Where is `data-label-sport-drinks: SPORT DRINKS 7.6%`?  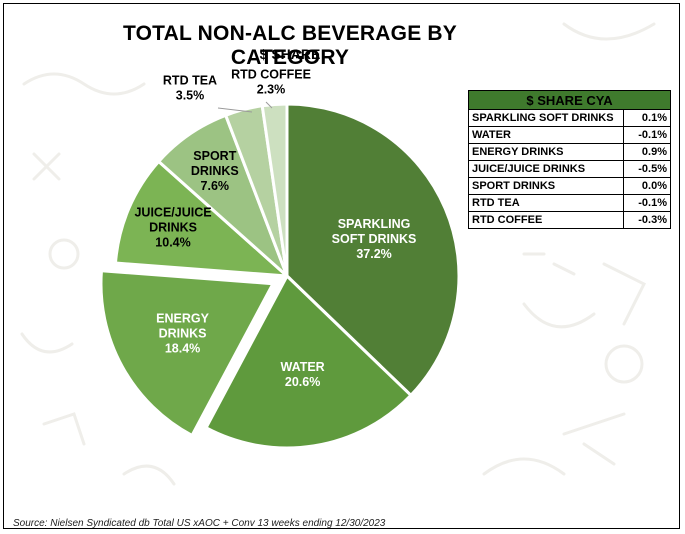
data-label-sport-drinks: SPORT DRINKS 7.6% is located at coordinates (215, 171).